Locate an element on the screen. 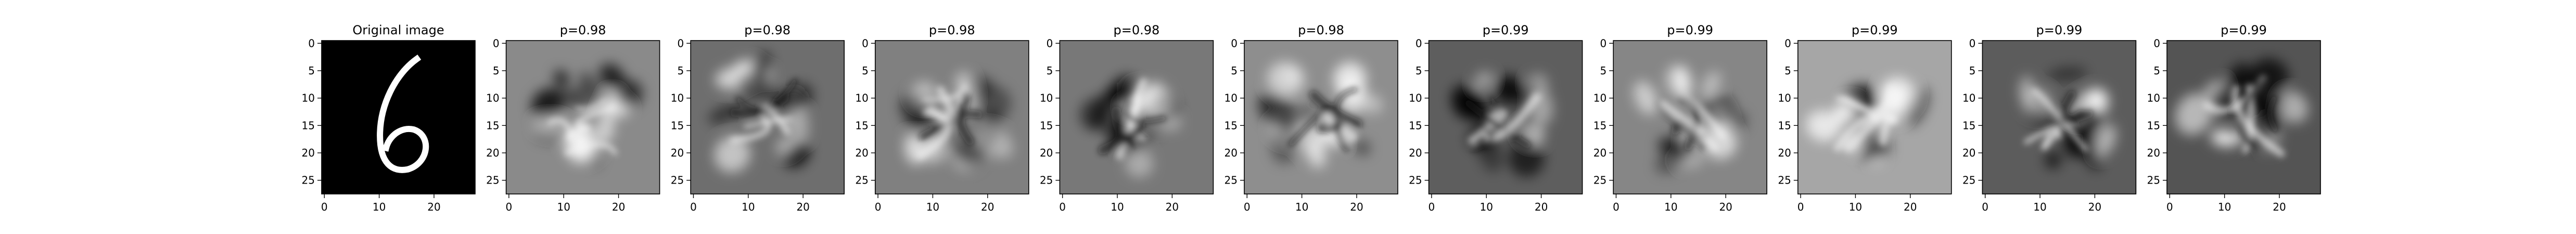  panel-title: Original image is located at coordinates (398, 30).